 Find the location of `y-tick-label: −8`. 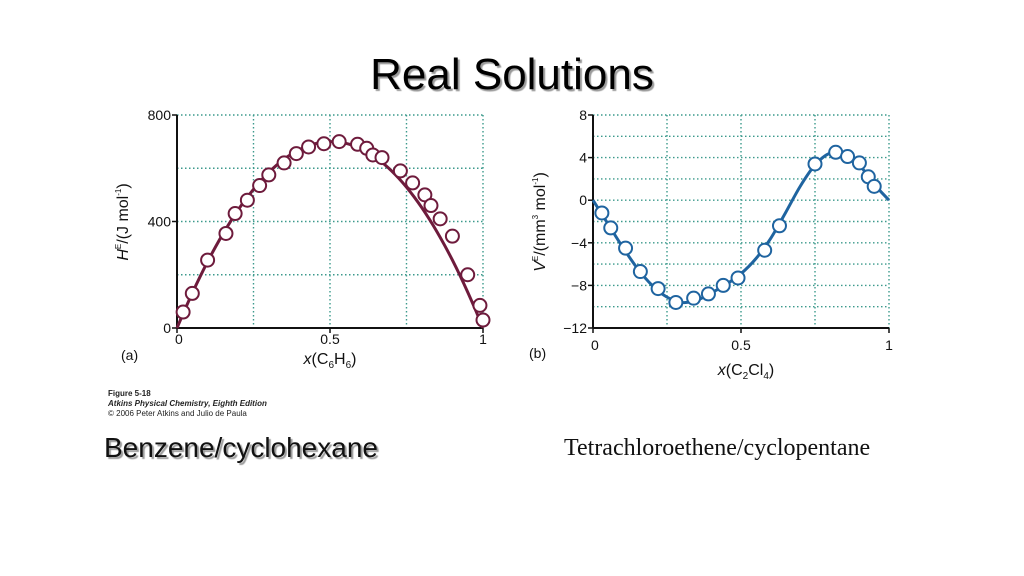

y-tick-label: −8 is located at coordinates (579, 285).